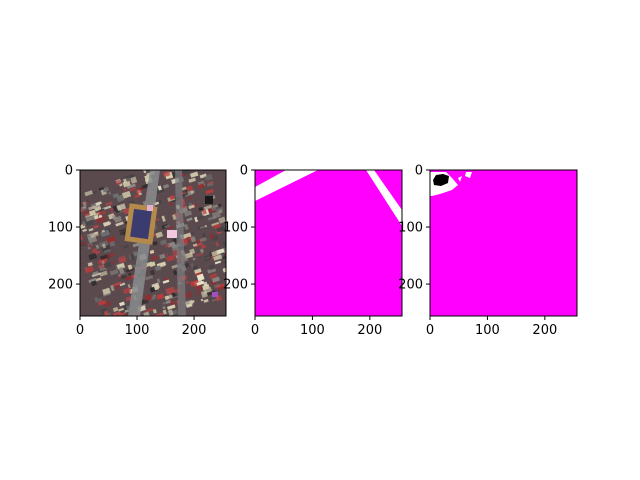 The image size is (640, 480). What do you see at coordinates (503, 243) in the screenshot?
I see `panel-mask-prediction` at bounding box center [503, 243].